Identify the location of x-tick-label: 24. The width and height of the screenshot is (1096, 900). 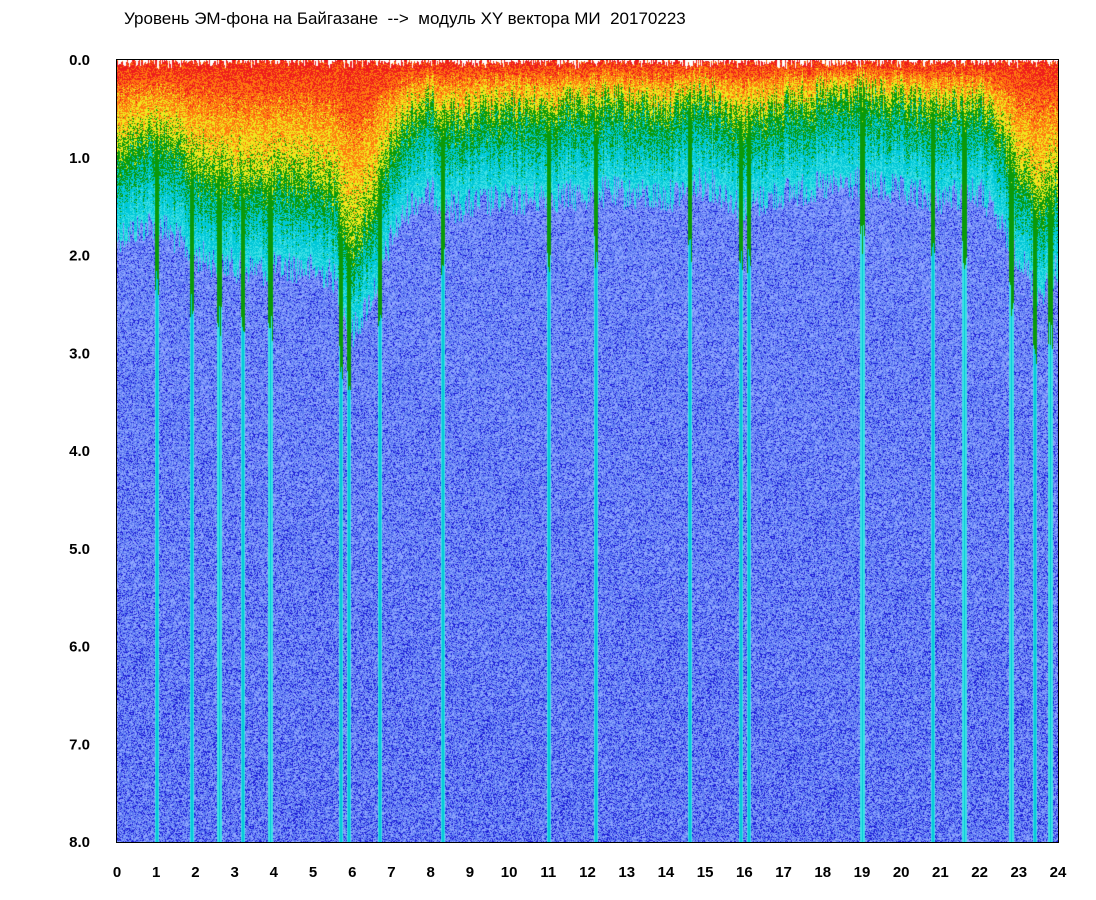
(1058, 872).